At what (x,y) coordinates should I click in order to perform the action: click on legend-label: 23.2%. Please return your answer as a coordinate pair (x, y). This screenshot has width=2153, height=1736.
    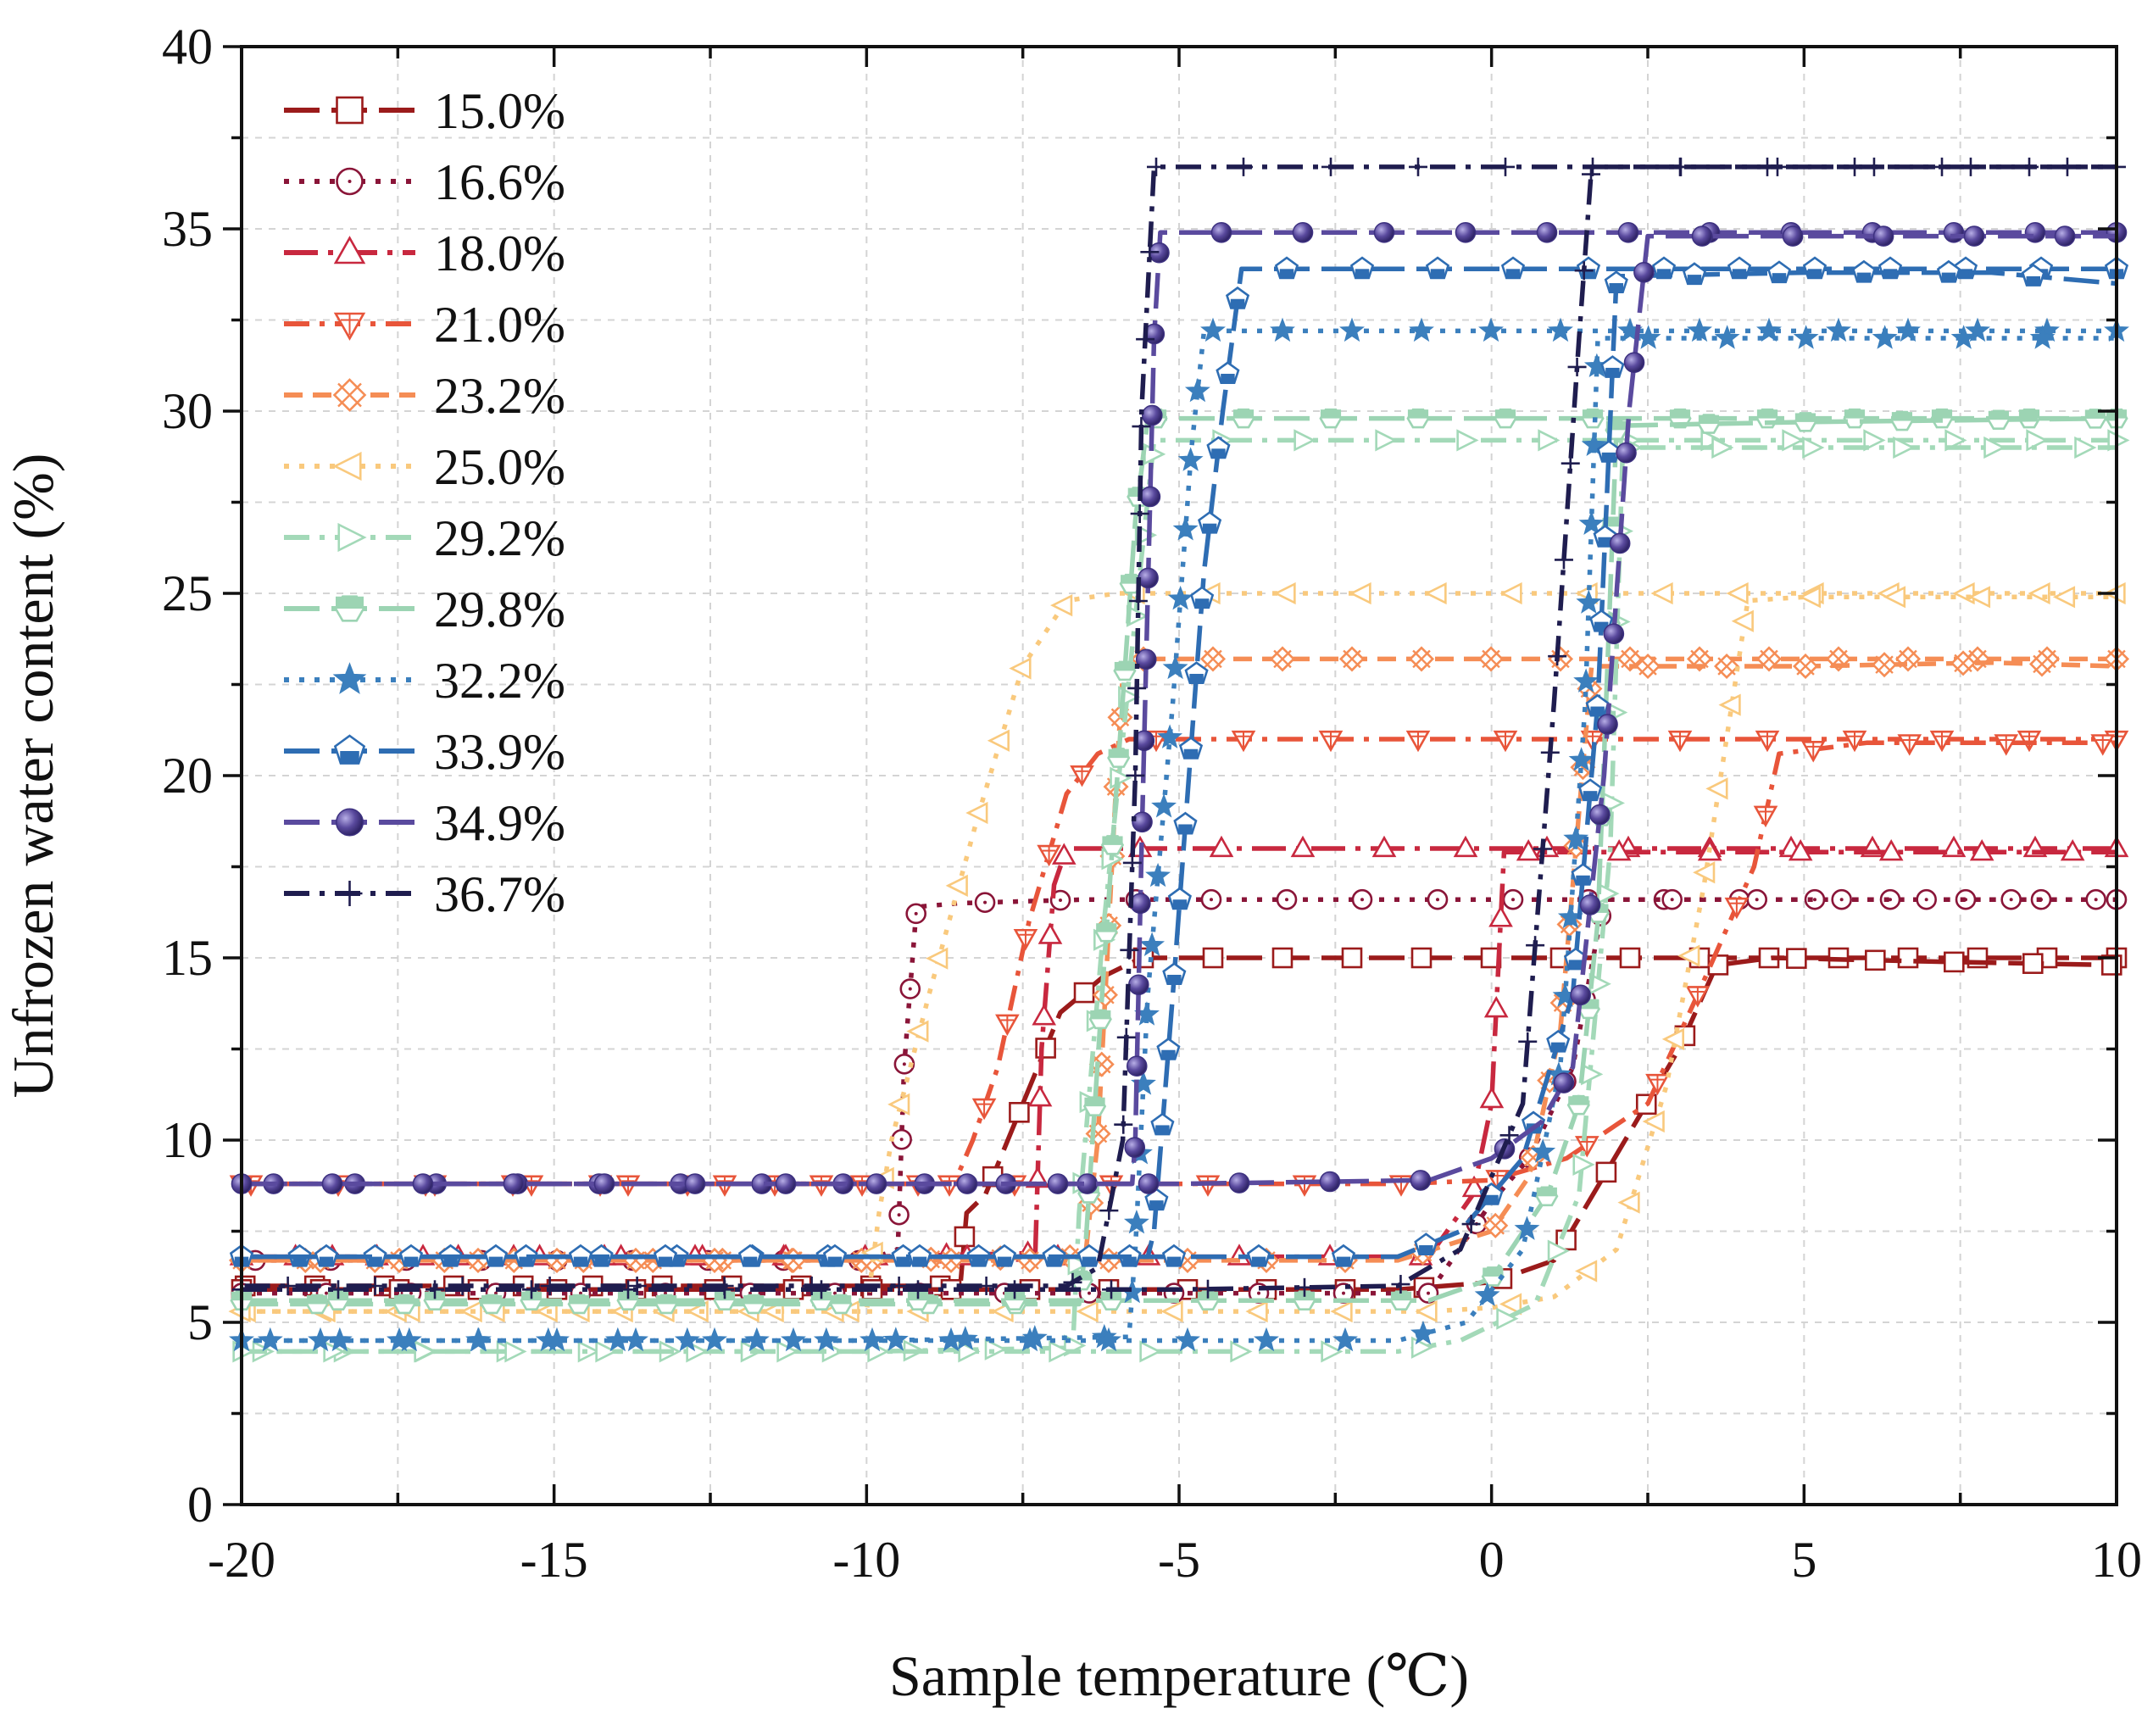
    Looking at the image, I should click on (500, 396).